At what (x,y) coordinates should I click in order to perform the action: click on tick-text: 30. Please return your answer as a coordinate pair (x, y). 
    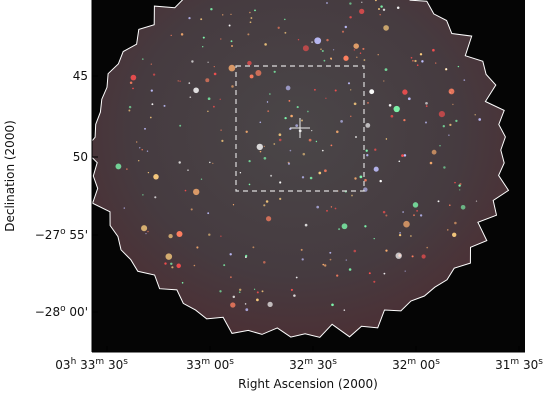
    Looking at the image, I should click on (115, 365).